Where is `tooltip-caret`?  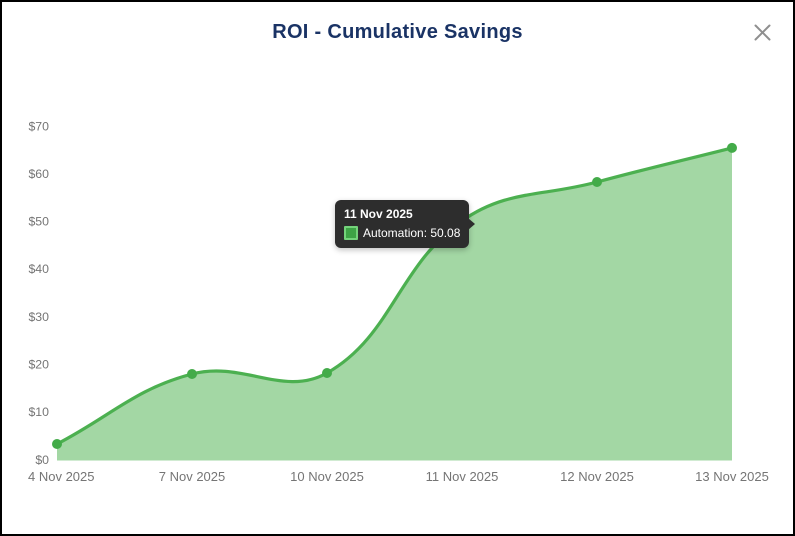 tooltip-caret is located at coordinates (472, 224).